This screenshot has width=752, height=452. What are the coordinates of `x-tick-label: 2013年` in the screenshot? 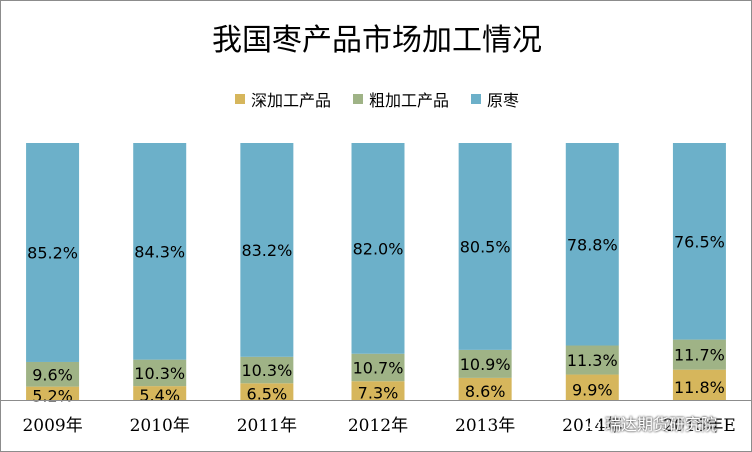 It's located at (485, 426).